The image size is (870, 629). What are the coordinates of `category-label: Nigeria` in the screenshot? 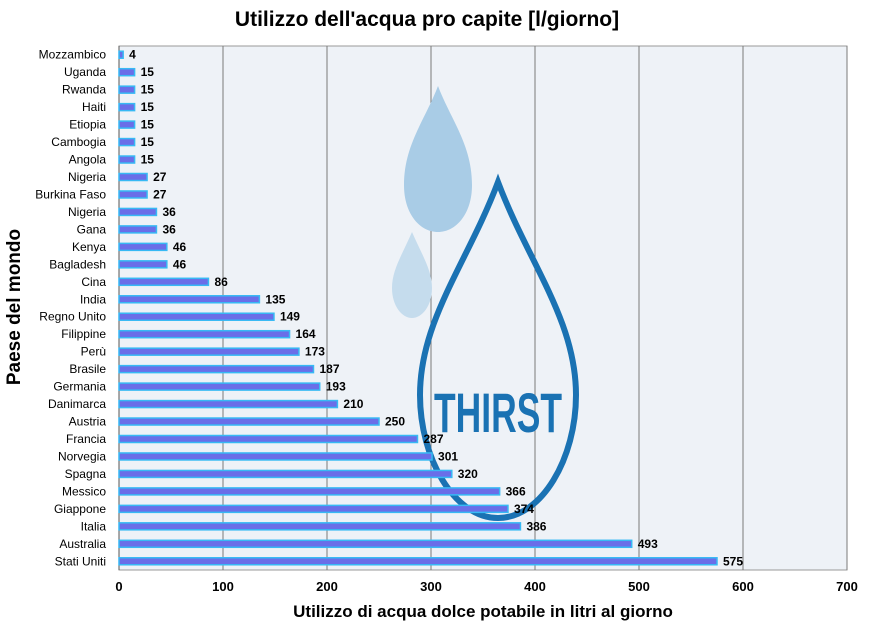 It's located at (87, 177).